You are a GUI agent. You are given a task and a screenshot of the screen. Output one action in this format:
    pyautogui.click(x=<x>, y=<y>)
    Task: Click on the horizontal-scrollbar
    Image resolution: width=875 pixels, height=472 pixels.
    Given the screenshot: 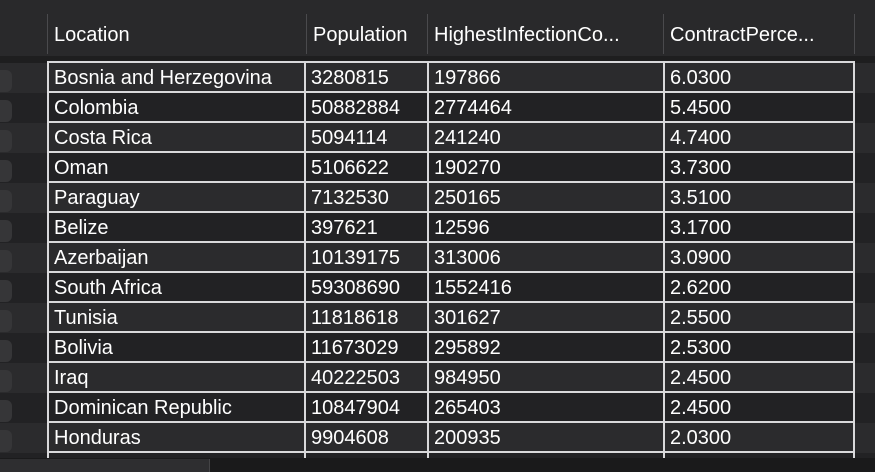 What is the action you would take?
    pyautogui.click(x=437, y=465)
    